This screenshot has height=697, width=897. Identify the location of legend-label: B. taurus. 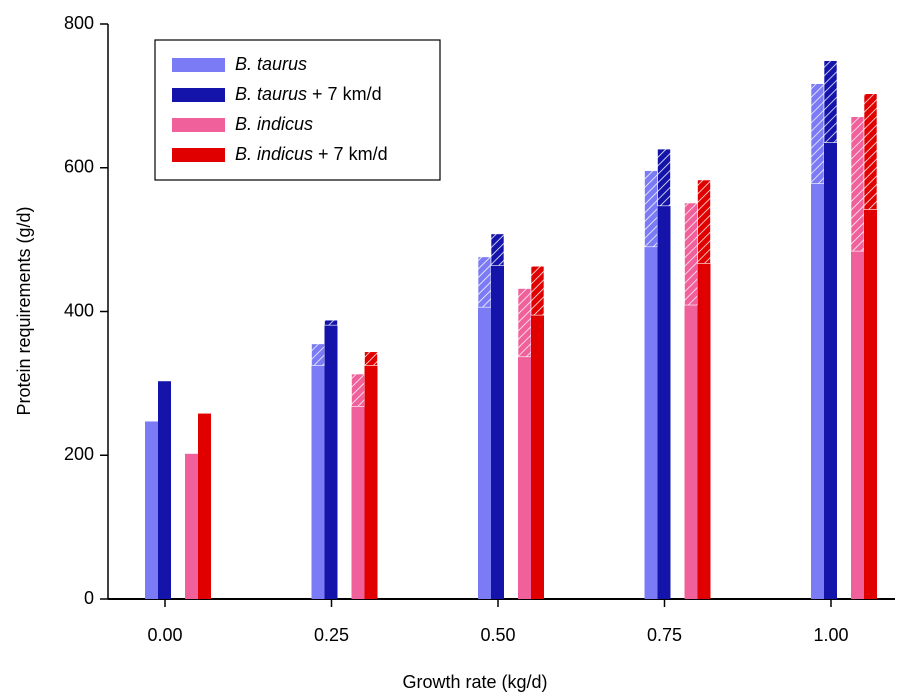
(271, 64).